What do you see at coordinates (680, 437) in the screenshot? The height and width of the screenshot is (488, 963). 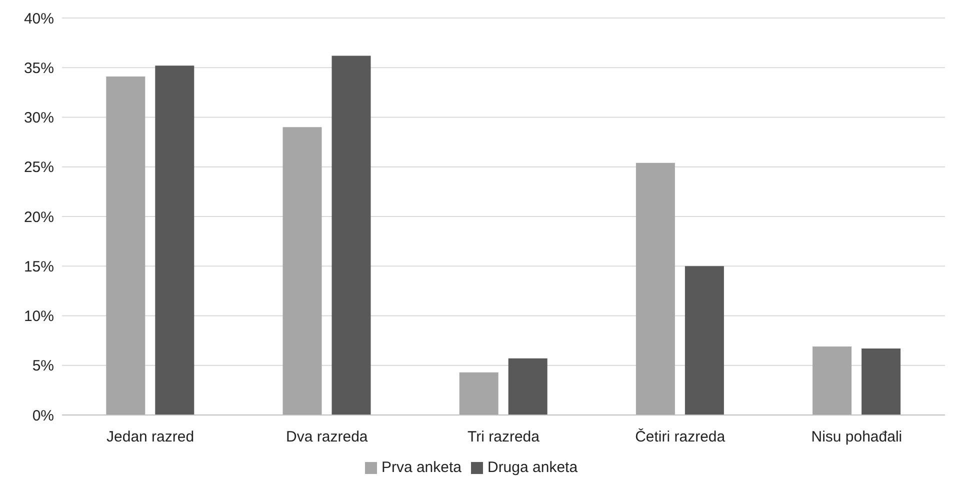 I see `x-tick-label: Četiri razreda` at bounding box center [680, 437].